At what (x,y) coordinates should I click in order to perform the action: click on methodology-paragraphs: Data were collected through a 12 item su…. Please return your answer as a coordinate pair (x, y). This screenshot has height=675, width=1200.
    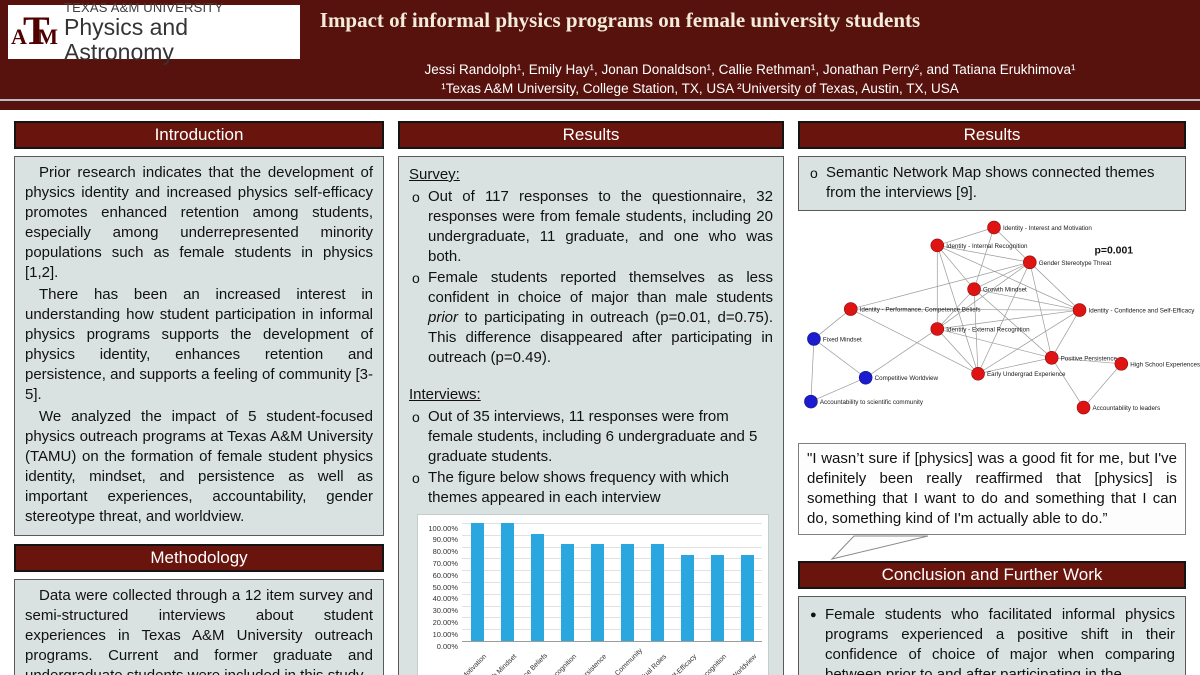
    Looking at the image, I should click on (199, 630).